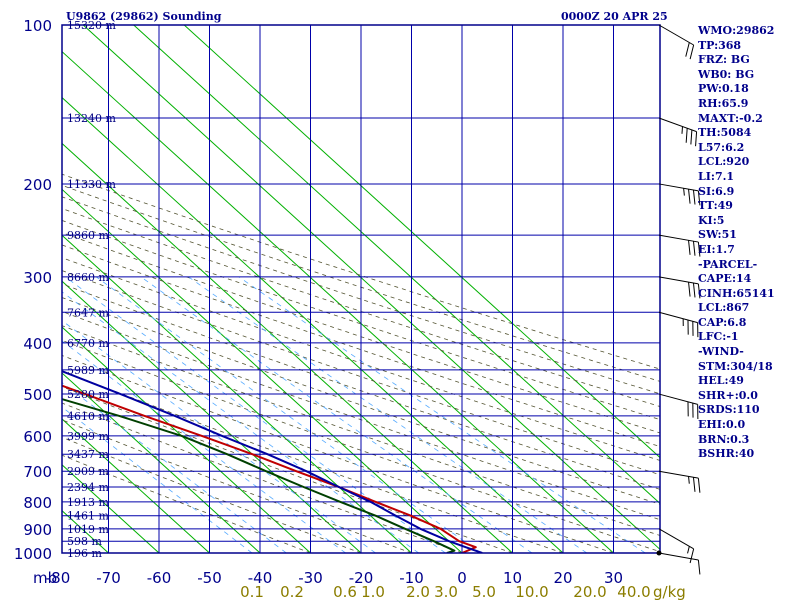  I want to click on pressure-tick-label: 800, so click(37, 503).